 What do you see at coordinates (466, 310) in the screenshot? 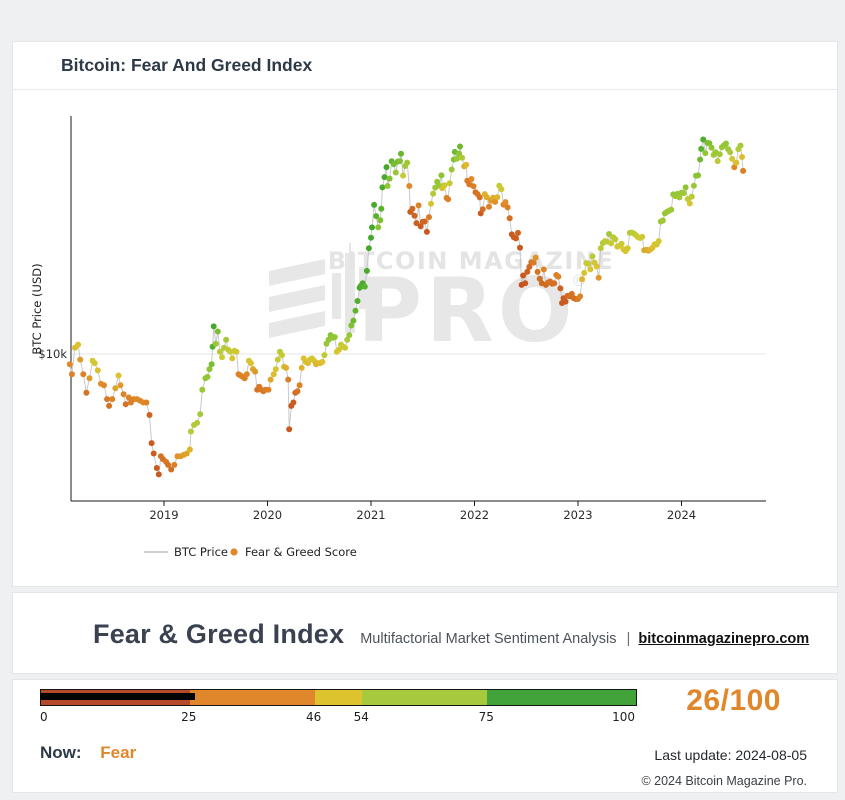
I see `watermark-text-pro: PRO` at bounding box center [466, 310].